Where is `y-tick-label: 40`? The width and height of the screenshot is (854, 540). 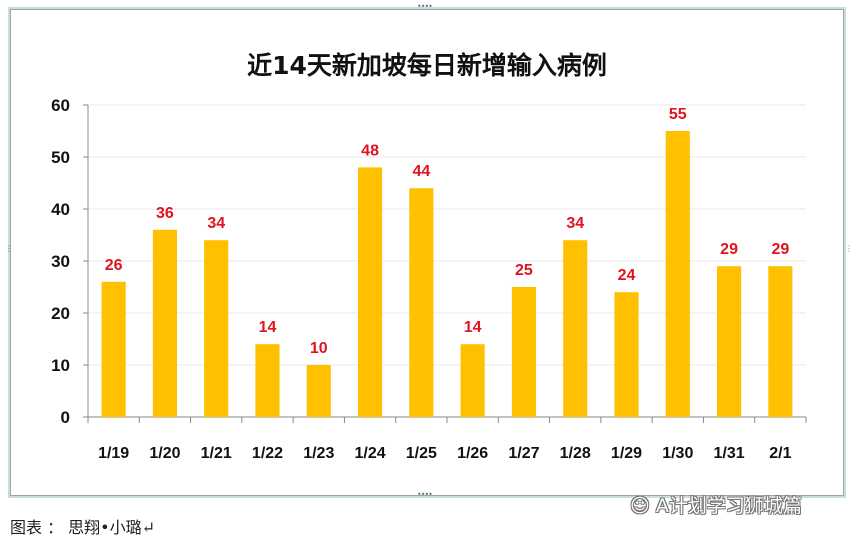
y-tick-label: 40 is located at coordinates (60, 209).